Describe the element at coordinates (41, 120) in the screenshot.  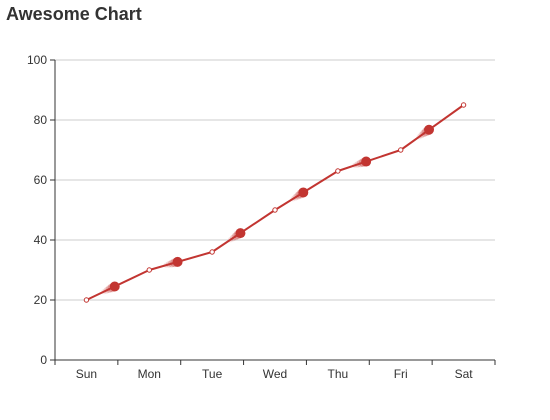
I see `y-tick-label: 80` at that location.